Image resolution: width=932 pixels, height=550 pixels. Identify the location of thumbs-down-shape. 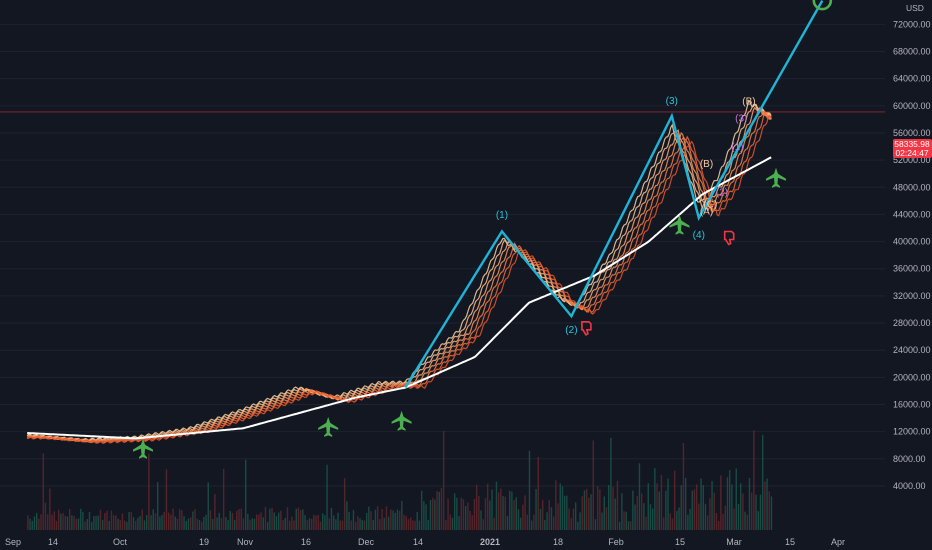
(729, 238).